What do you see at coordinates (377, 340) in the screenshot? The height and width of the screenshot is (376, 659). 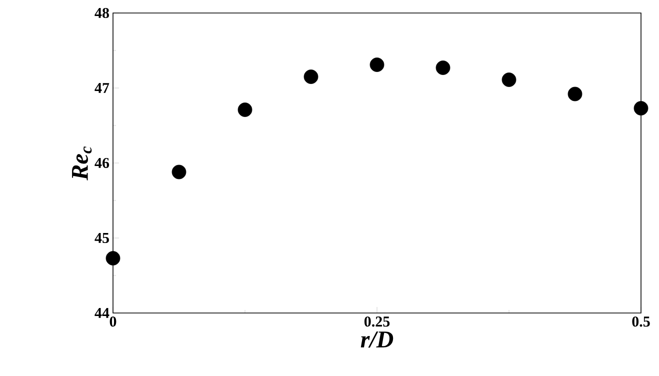 I see `x-axis-title: r/D` at bounding box center [377, 340].